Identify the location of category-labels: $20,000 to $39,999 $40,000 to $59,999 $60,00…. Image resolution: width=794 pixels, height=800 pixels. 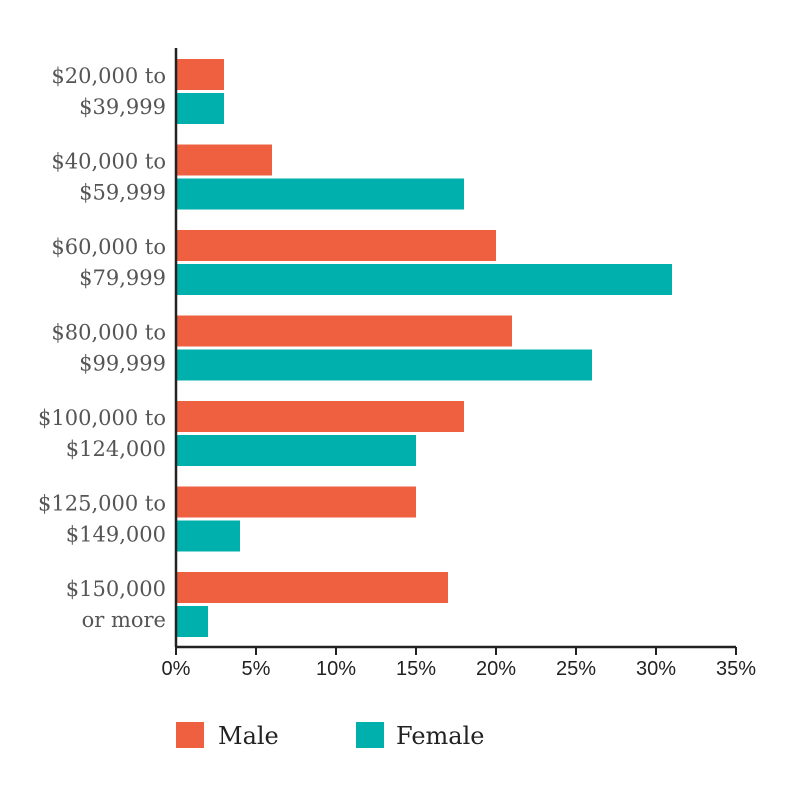
(102, 348).